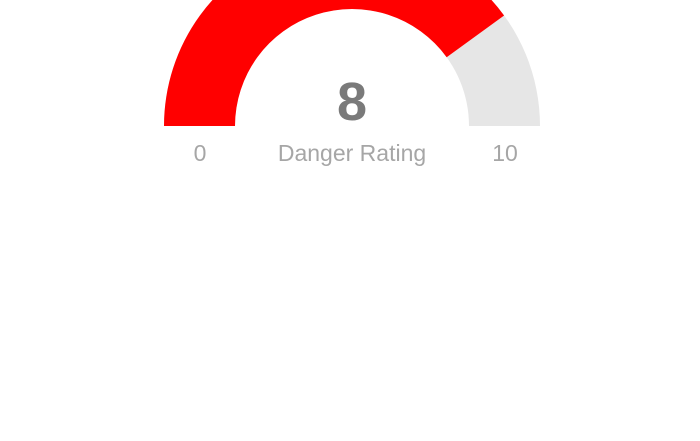  I want to click on gauge-value: 8, so click(352, 102).